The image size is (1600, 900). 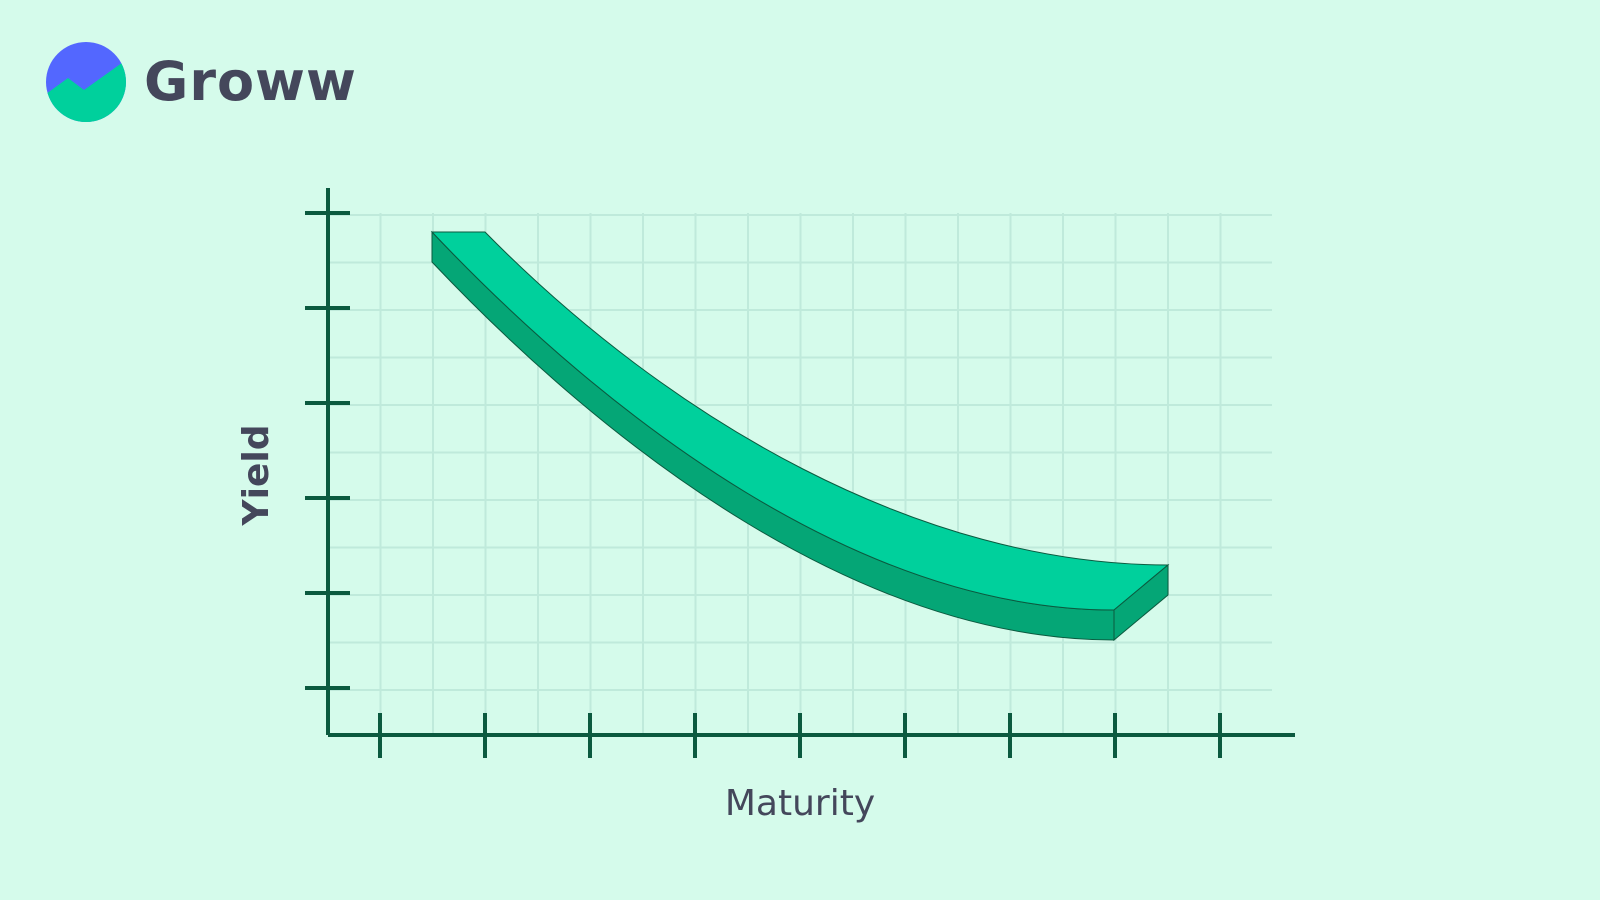 What do you see at coordinates (800, 803) in the screenshot?
I see `x-axis-label: Maturity` at bounding box center [800, 803].